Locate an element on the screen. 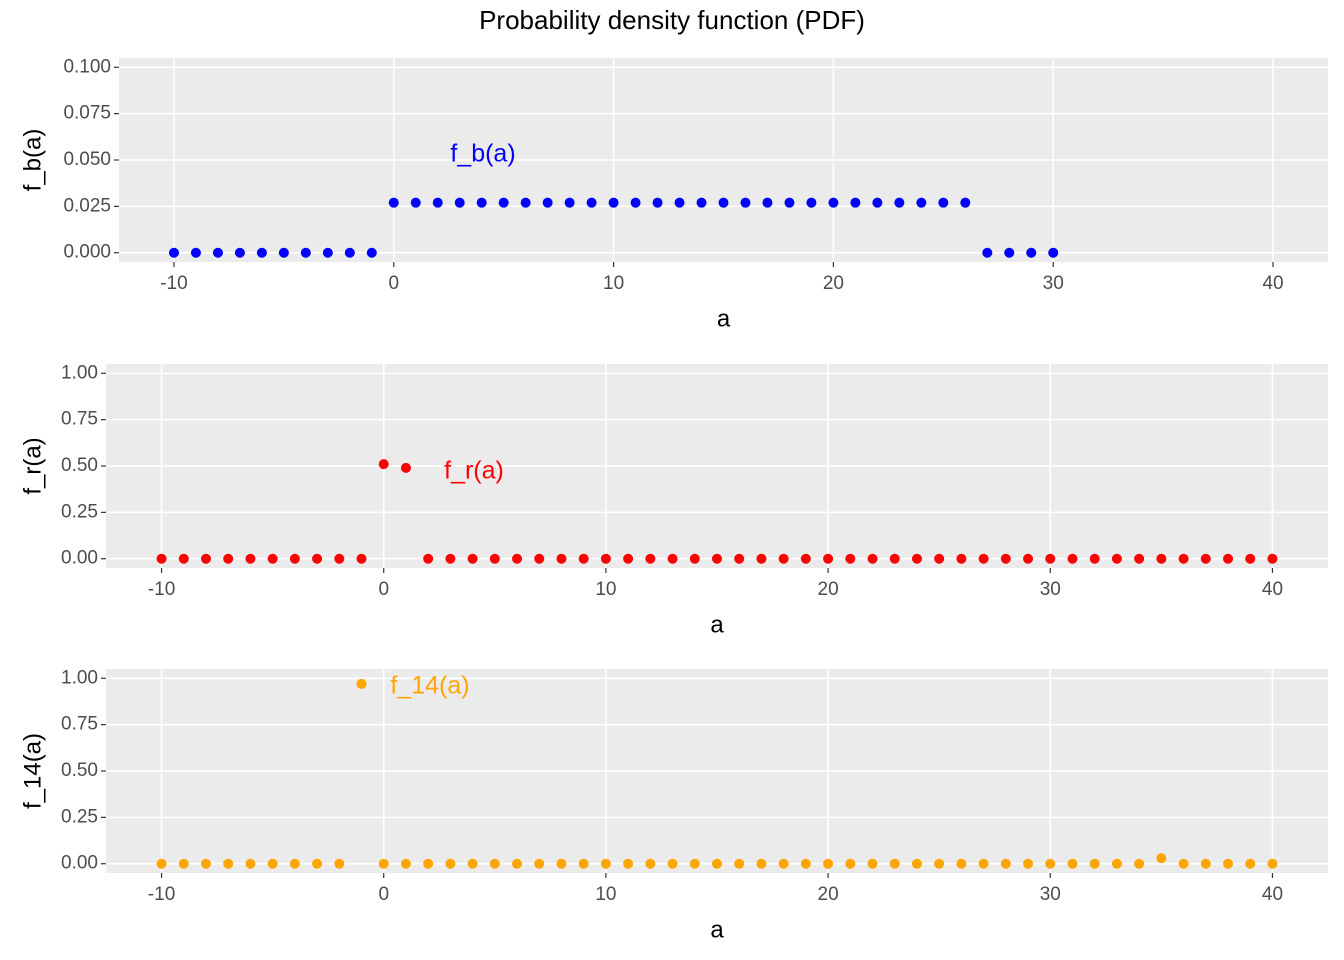 This screenshot has width=1344, height=960. x-tick-label: -10 is located at coordinates (161, 894).